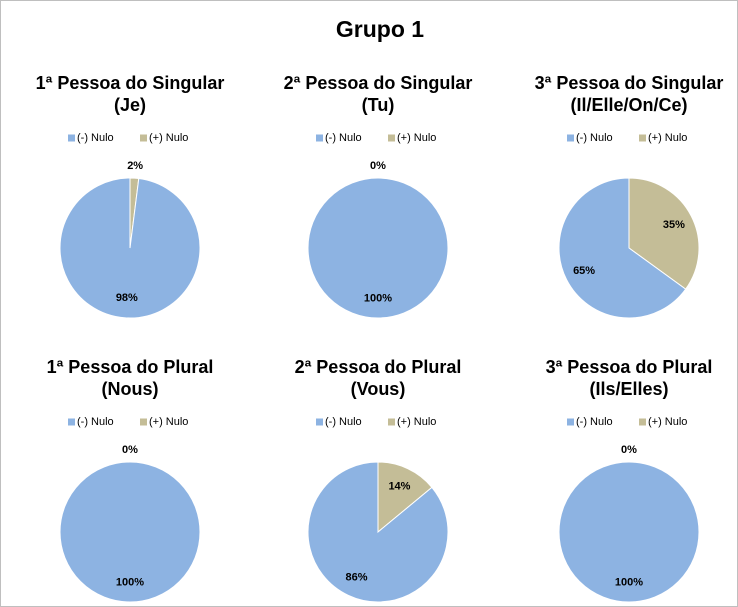 The image size is (738, 607). Describe the element at coordinates (130, 83) in the screenshot. I see `chart-title: 1ª Pessoa do Singular` at that location.